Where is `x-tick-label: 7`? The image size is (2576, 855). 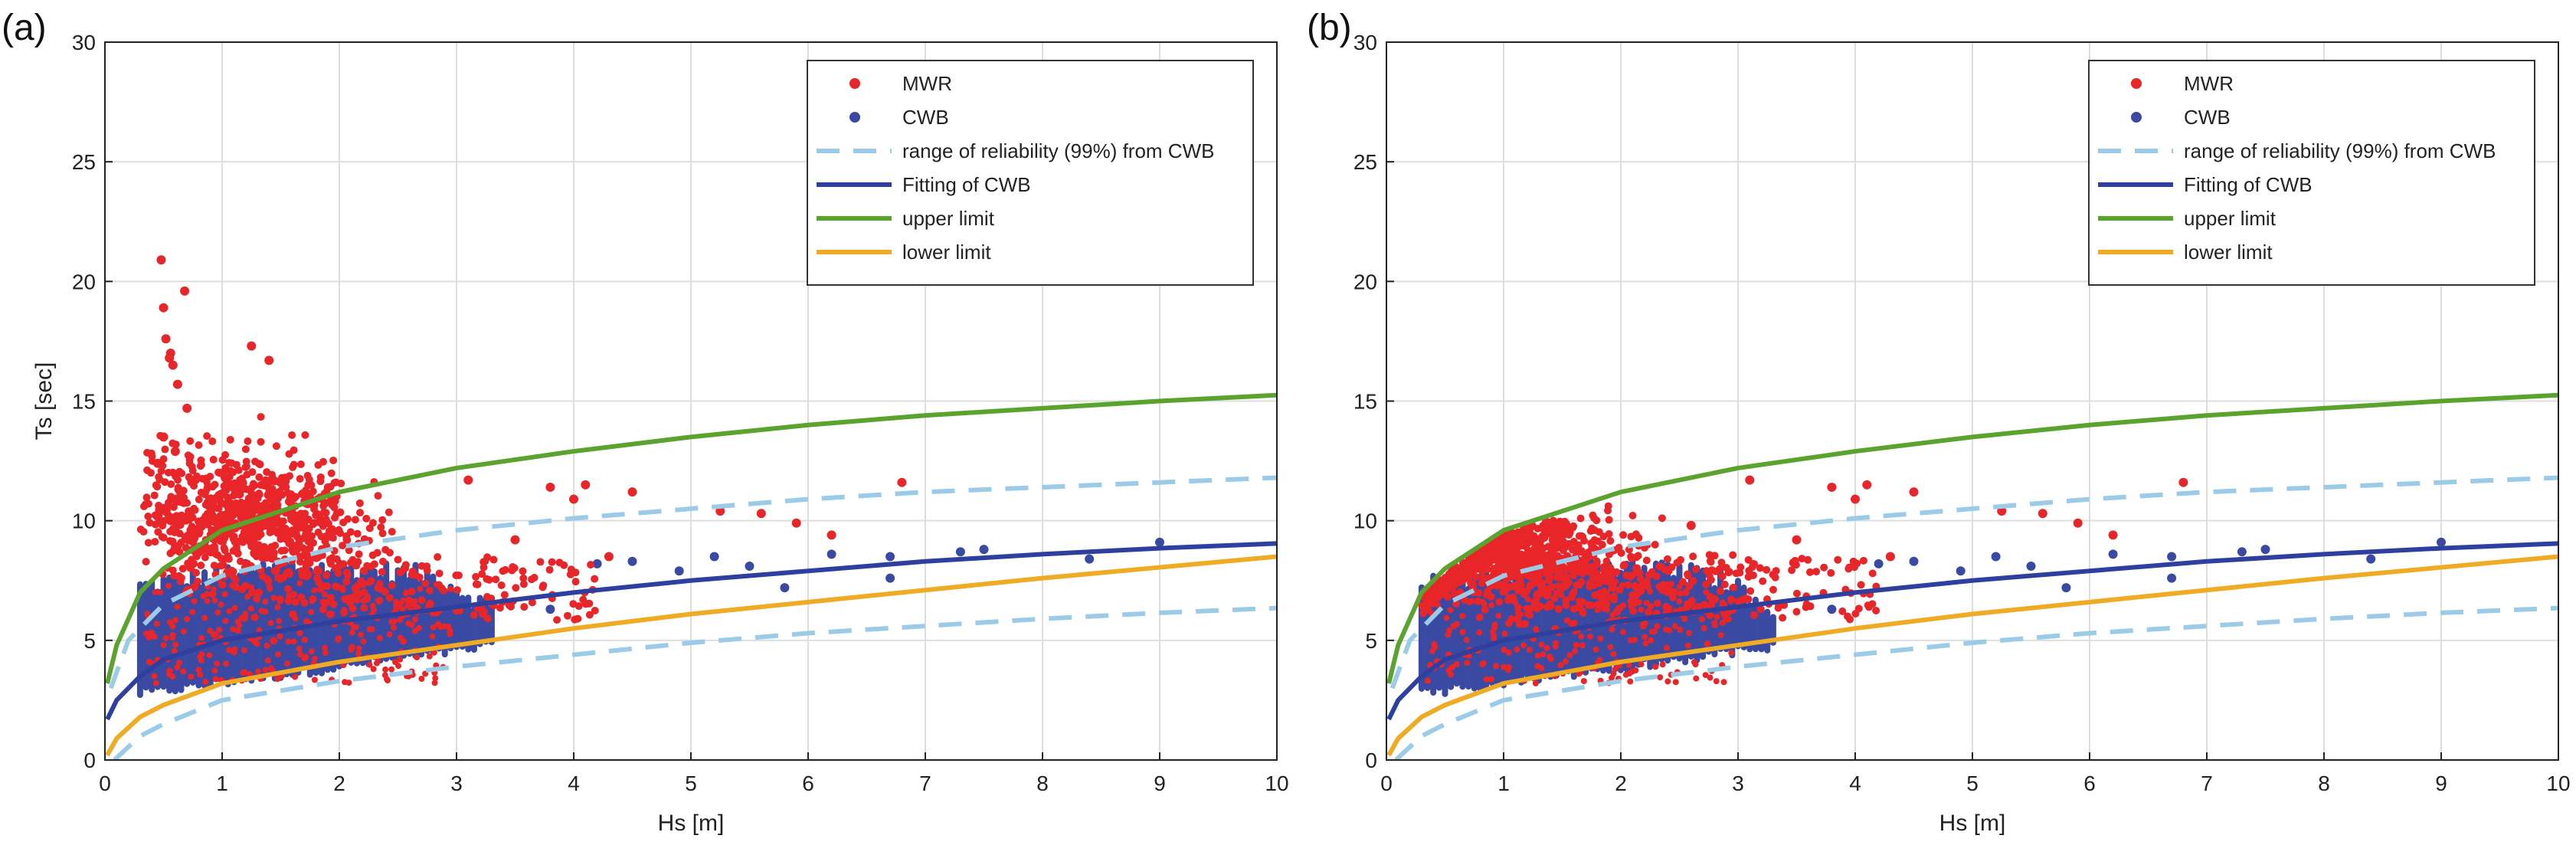 x-tick-label: 7 is located at coordinates (2207, 783).